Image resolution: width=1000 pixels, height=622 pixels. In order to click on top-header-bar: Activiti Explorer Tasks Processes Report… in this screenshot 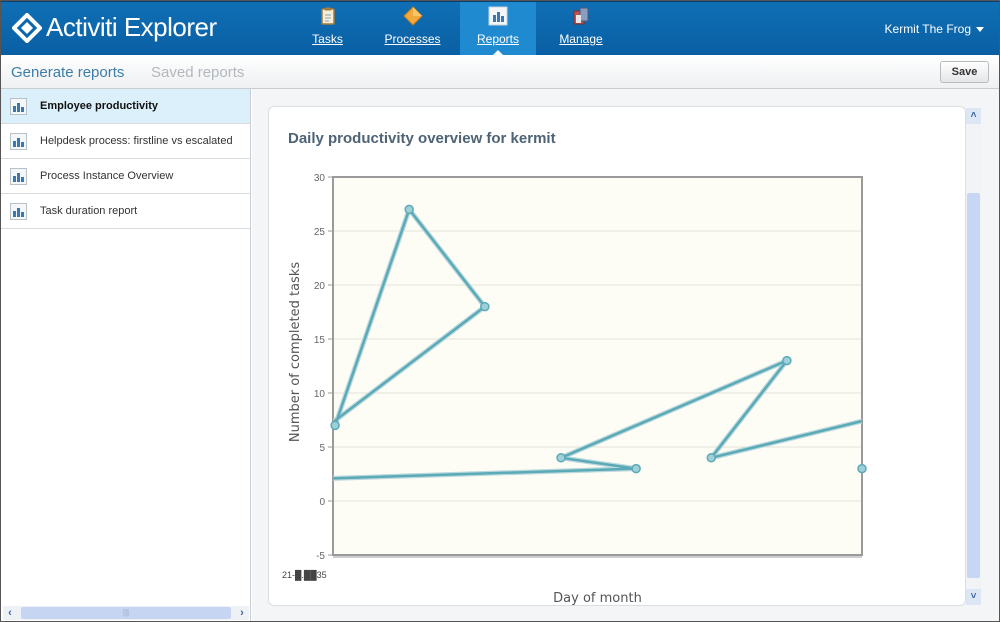, I will do `click(500, 28)`.